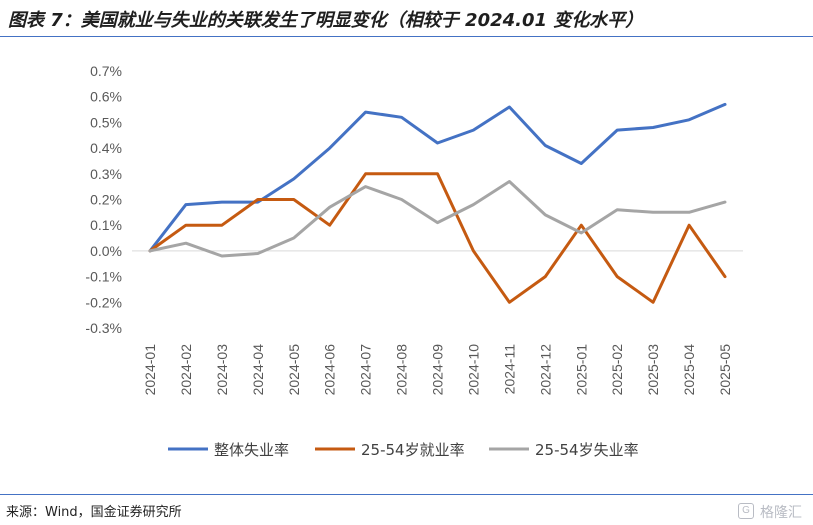 This screenshot has height=525, width=813. Describe the element at coordinates (587, 450) in the screenshot. I see `legend-label-3: 25-54岁失业率` at that location.